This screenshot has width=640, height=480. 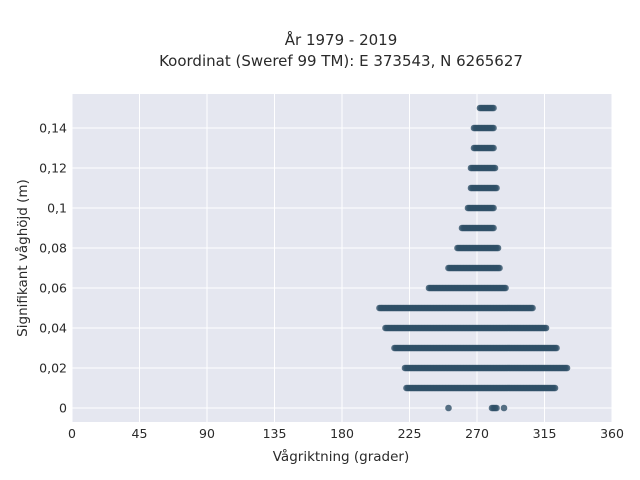 I want to click on x-tick-label: 0, so click(x=72, y=433).